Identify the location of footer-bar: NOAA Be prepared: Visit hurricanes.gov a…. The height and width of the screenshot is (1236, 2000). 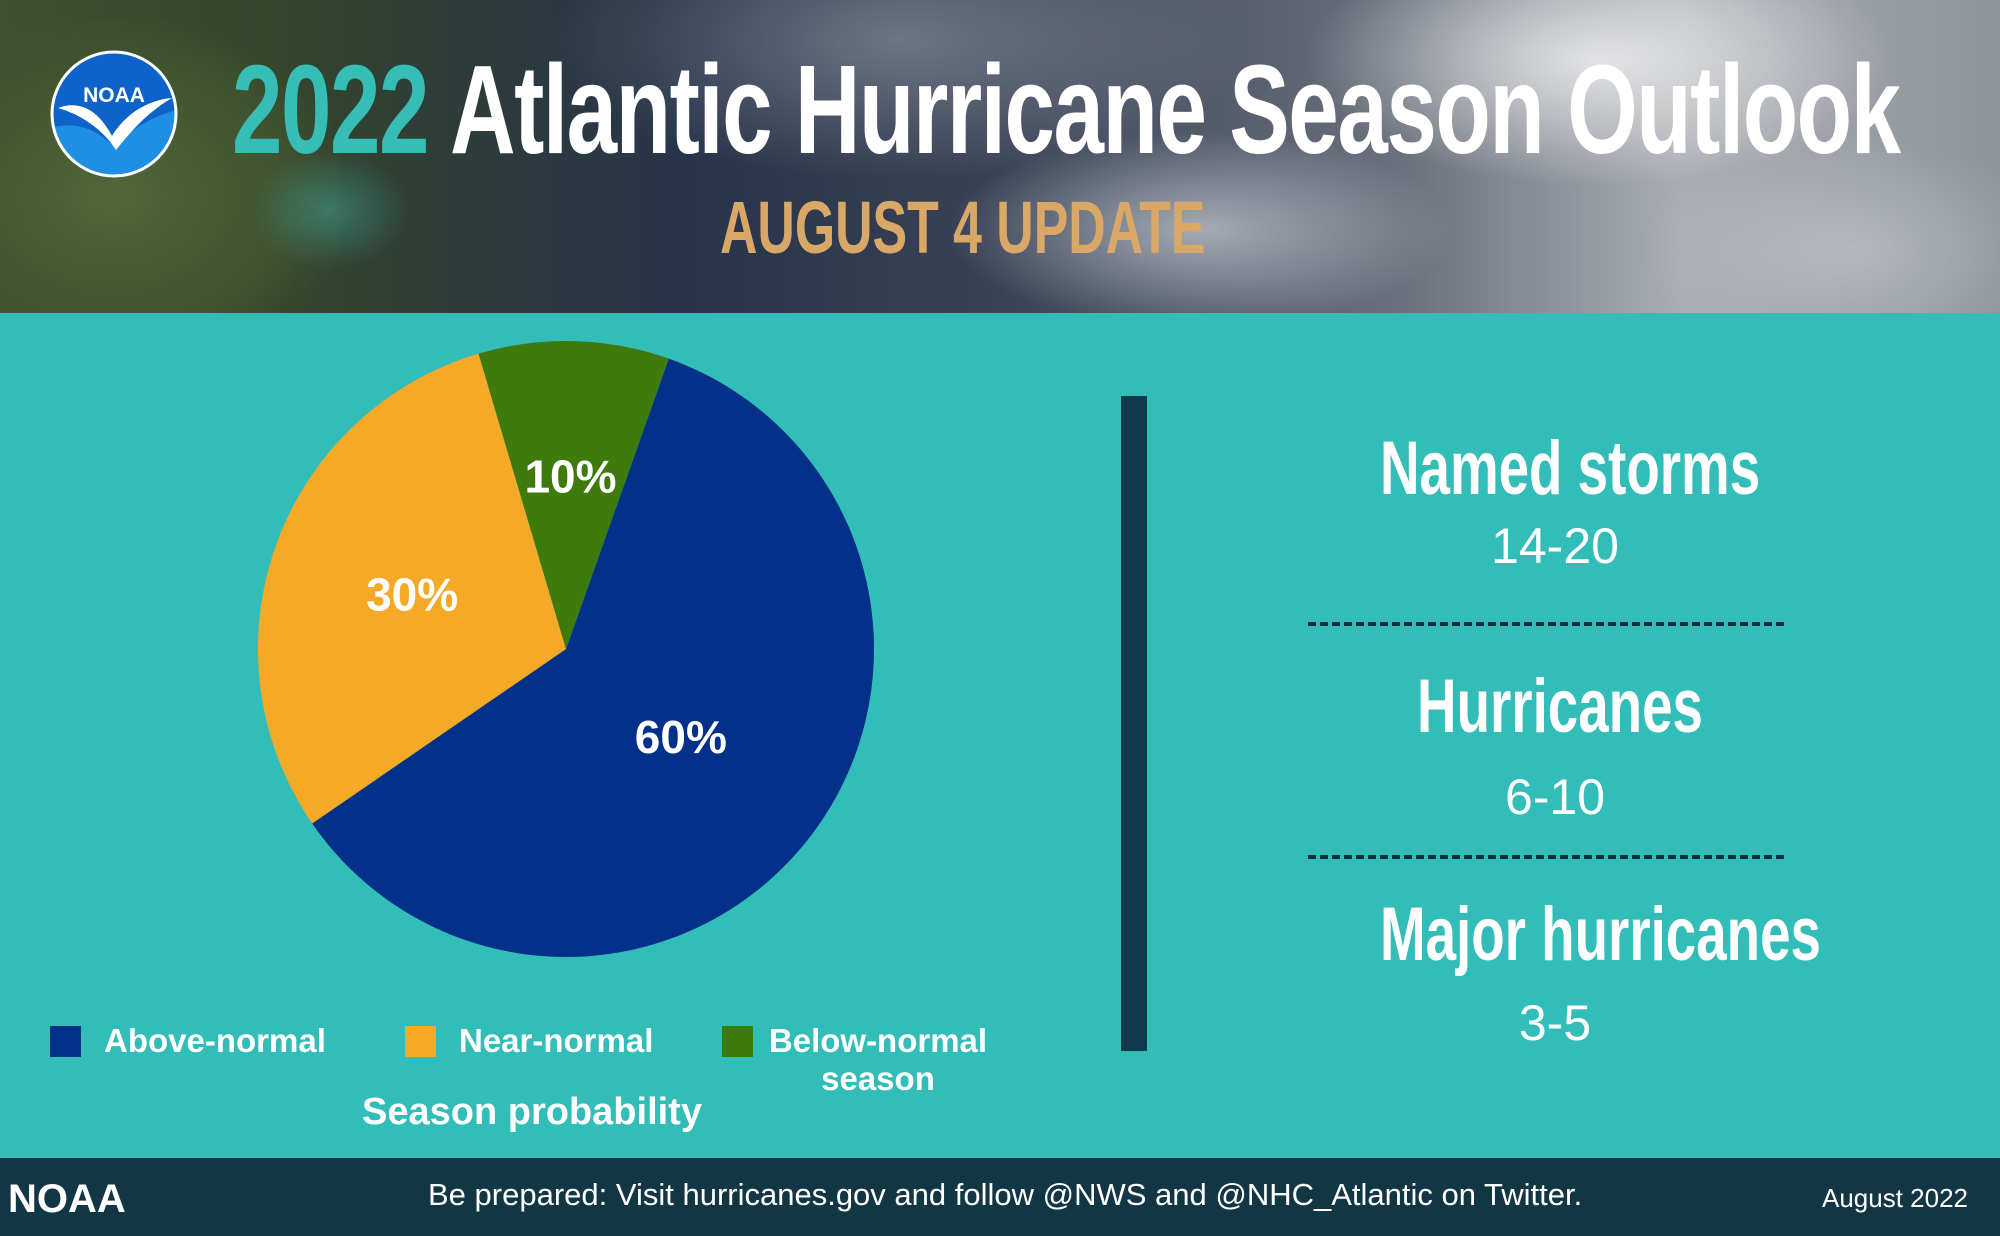
(1000, 1197).